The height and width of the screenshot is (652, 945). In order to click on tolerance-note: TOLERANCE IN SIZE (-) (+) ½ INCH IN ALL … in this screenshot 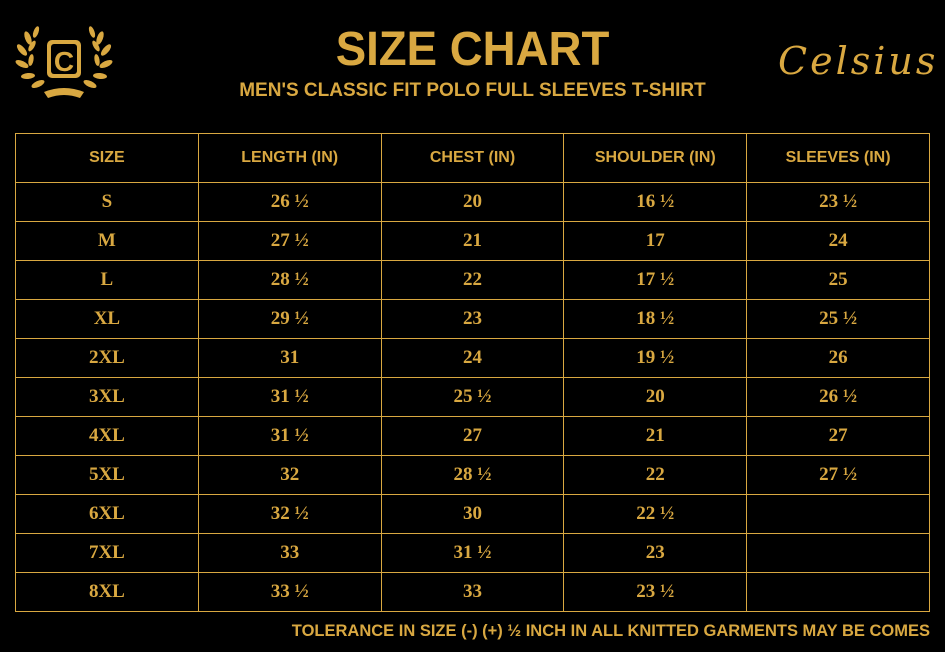, I will do `click(610, 631)`.